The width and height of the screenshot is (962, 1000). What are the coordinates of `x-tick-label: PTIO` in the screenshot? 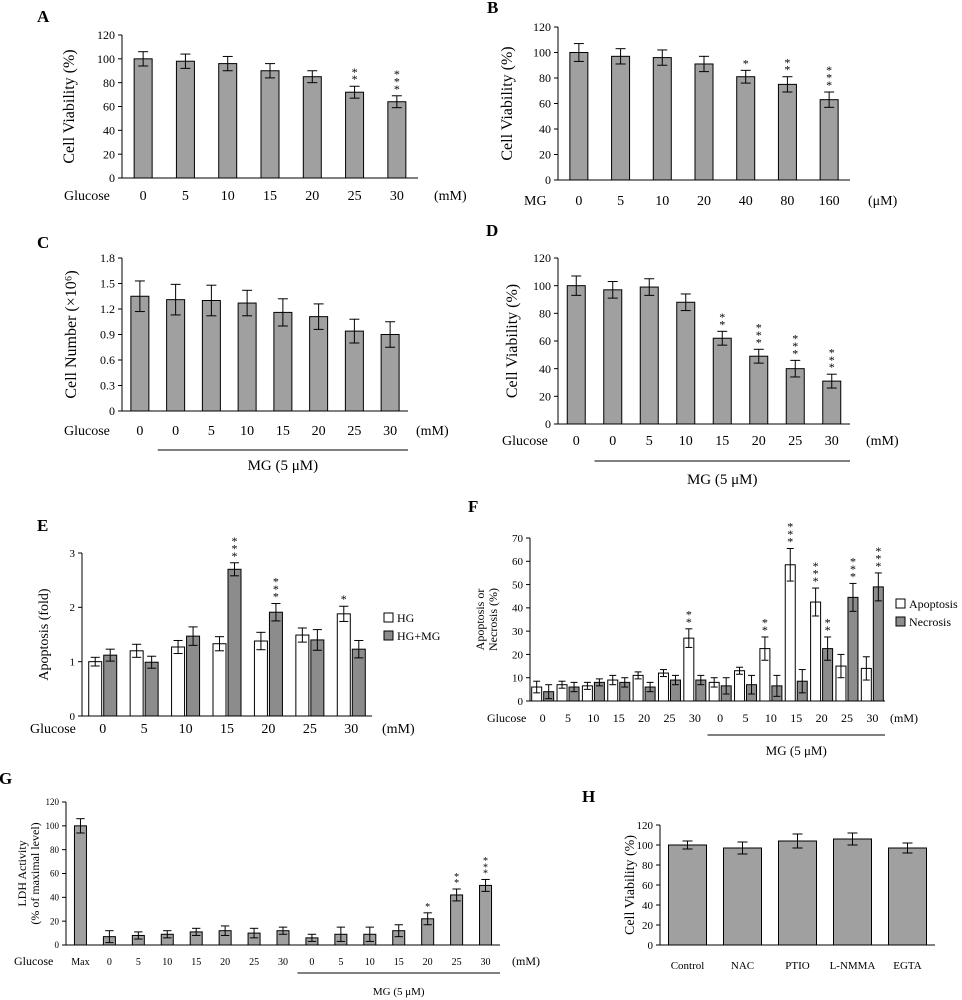 It's located at (797, 966).